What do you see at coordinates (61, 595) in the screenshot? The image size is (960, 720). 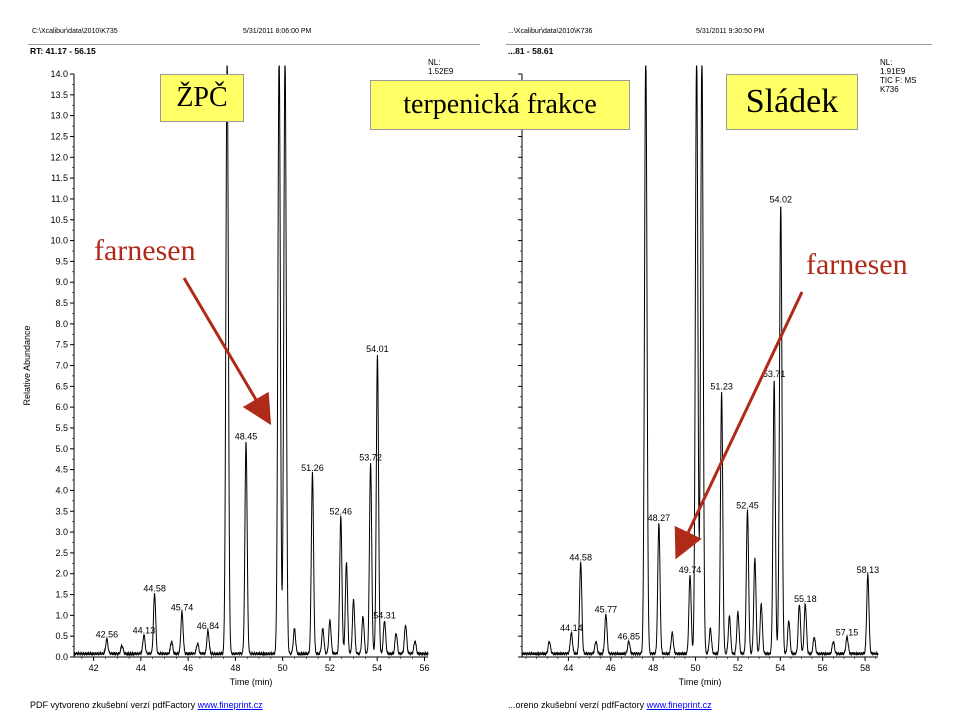 I see `y-tick-label: 1.5` at bounding box center [61, 595].